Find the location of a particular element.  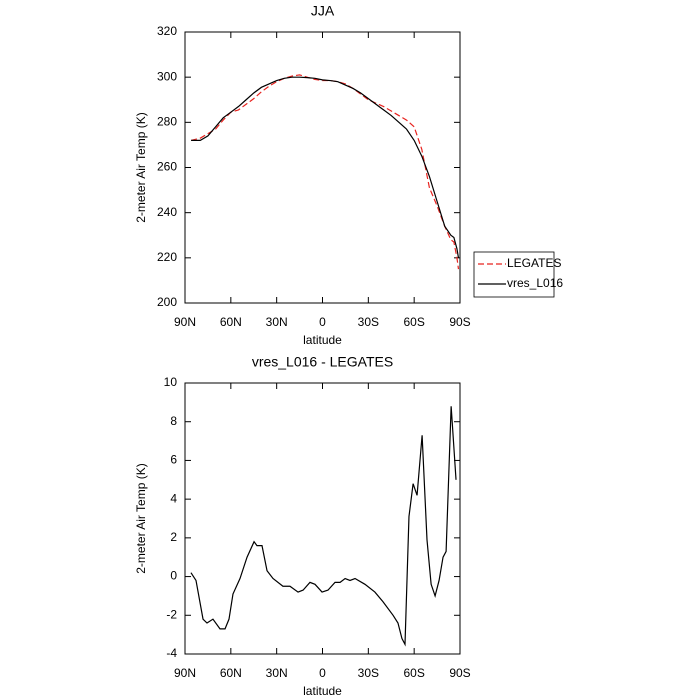

legend-box is located at coordinates (514, 274).